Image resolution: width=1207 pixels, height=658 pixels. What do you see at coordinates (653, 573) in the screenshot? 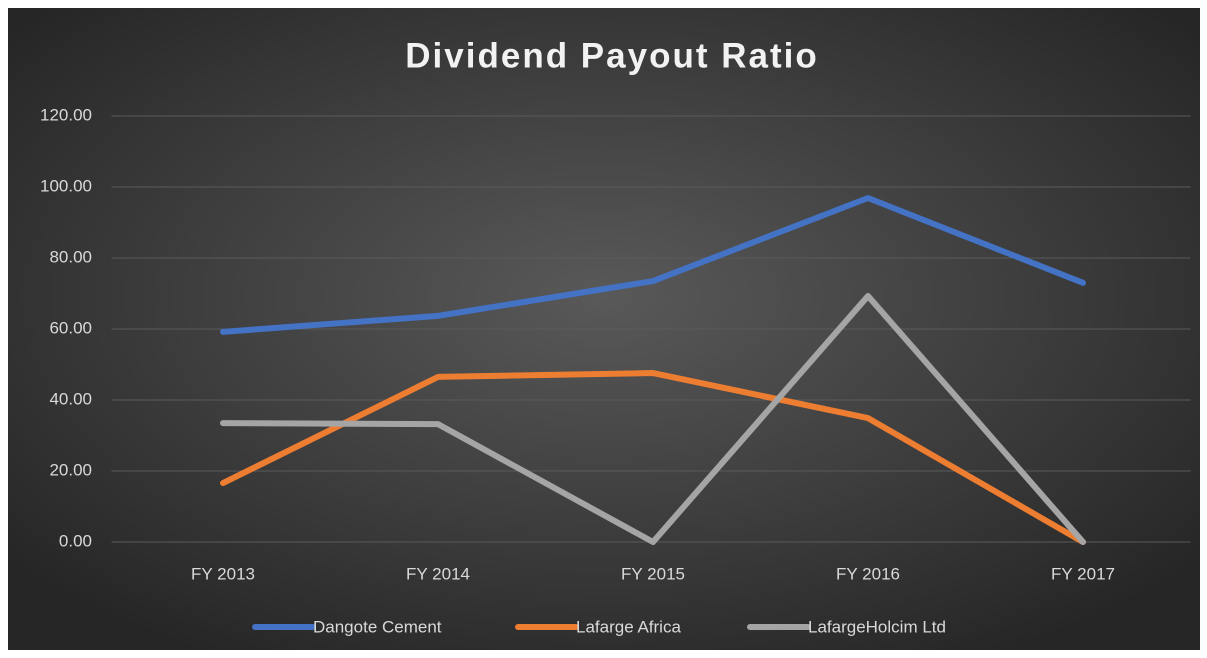
I see `x-tick-label: FY 2015` at bounding box center [653, 573].